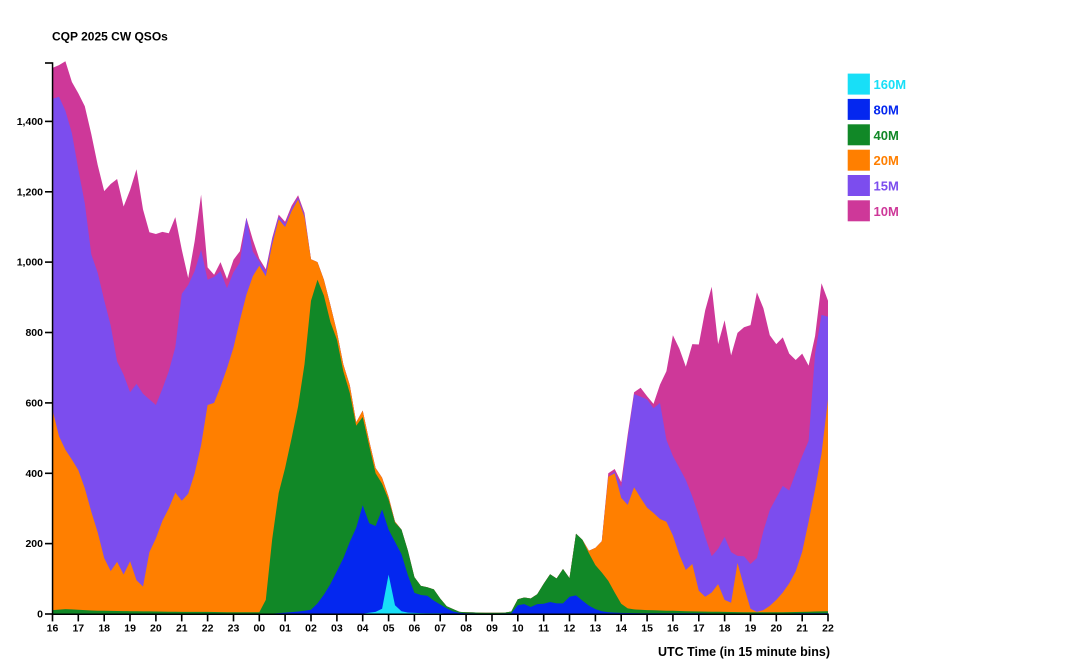 The image size is (1067, 667). What do you see at coordinates (886, 135) in the screenshot?
I see `svg-text: 40M` at bounding box center [886, 135].